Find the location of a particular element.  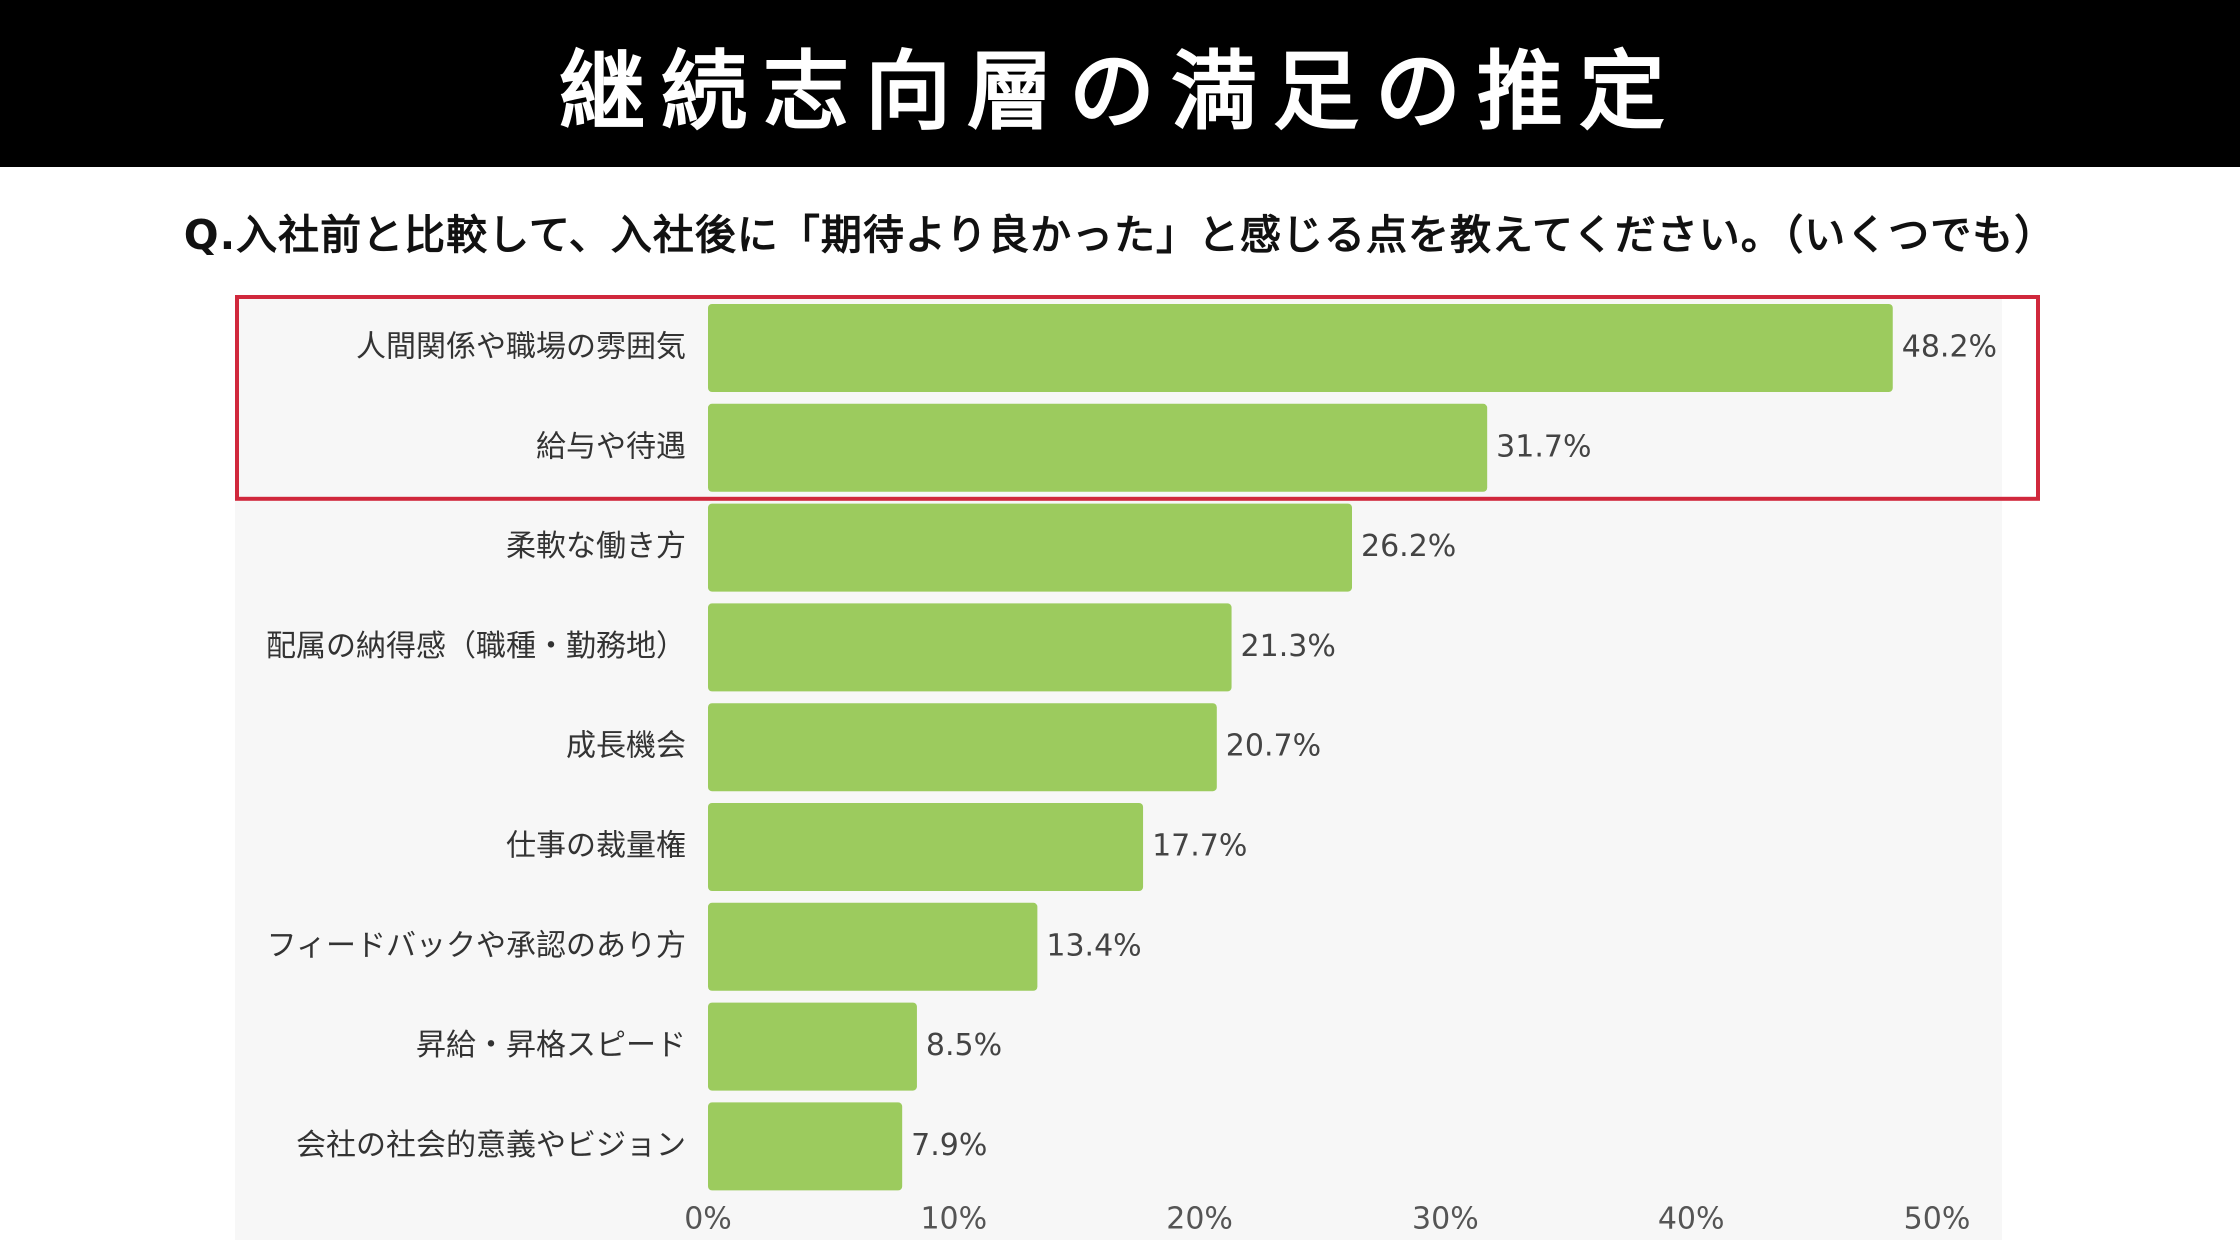

category-label: 給与や待遇 is located at coordinates (611, 446).